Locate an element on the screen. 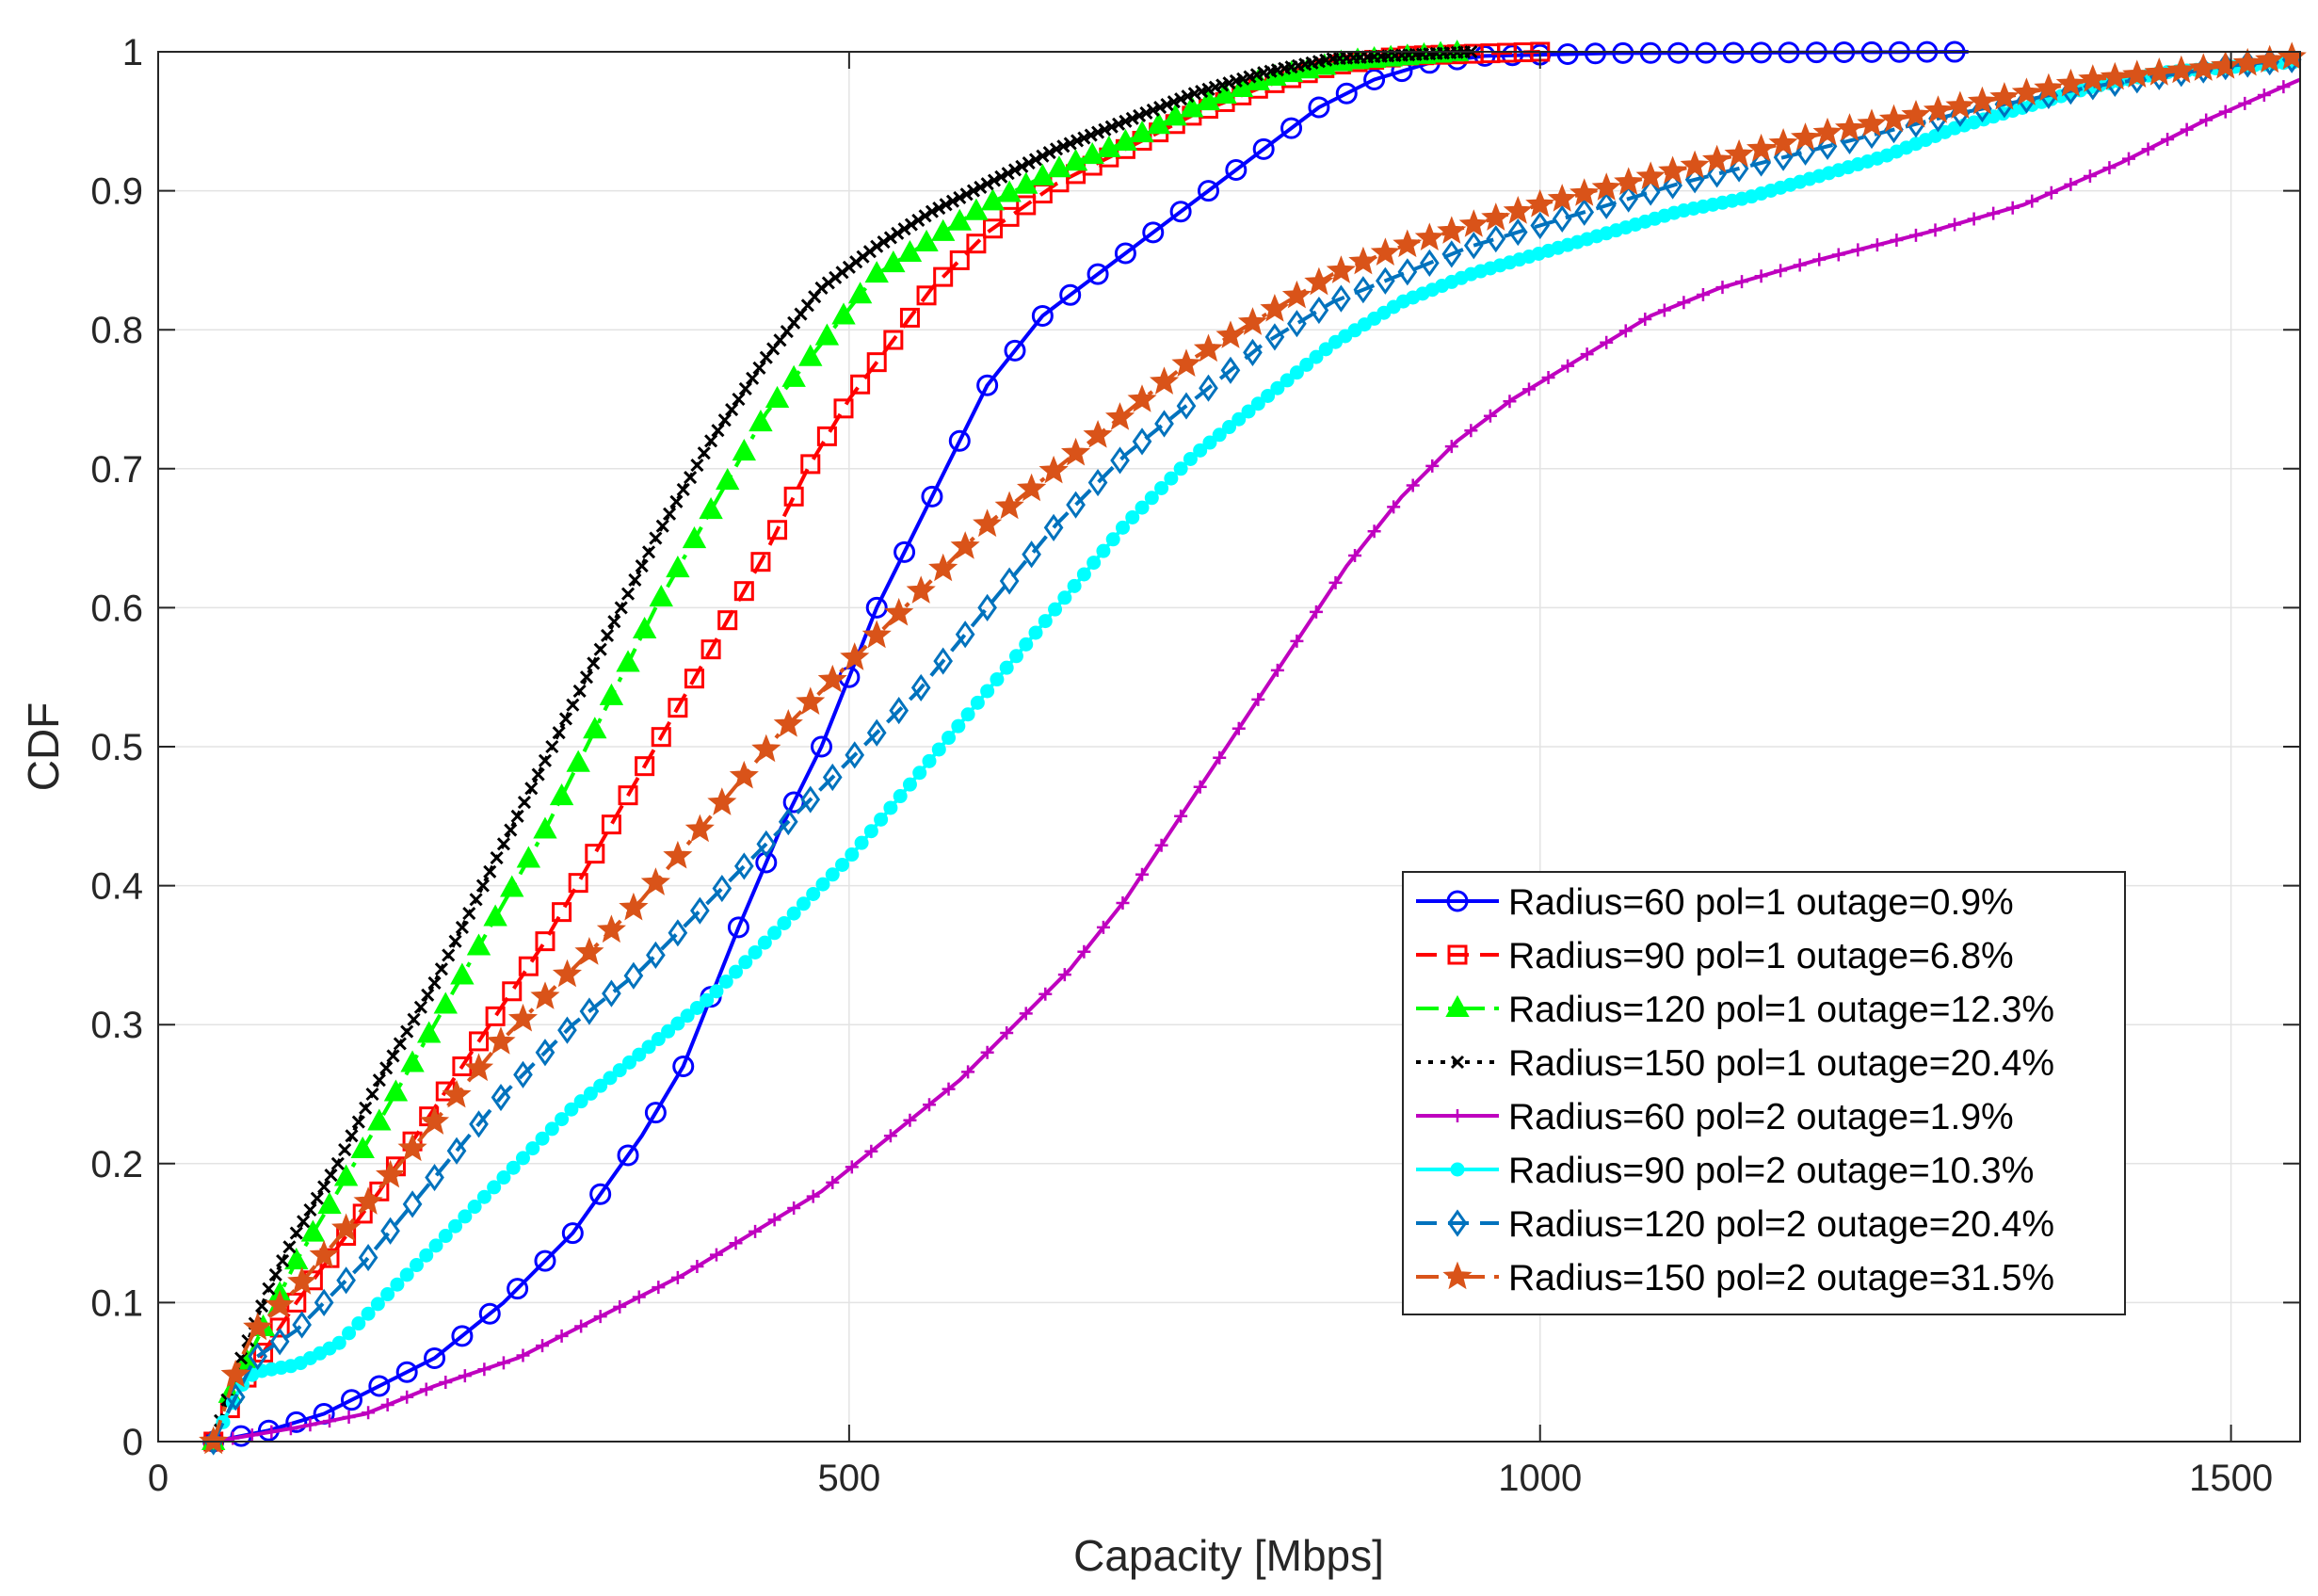  legend-entry: Radius=120 pol=1 outage=12.3% is located at coordinates (1781, 1010).